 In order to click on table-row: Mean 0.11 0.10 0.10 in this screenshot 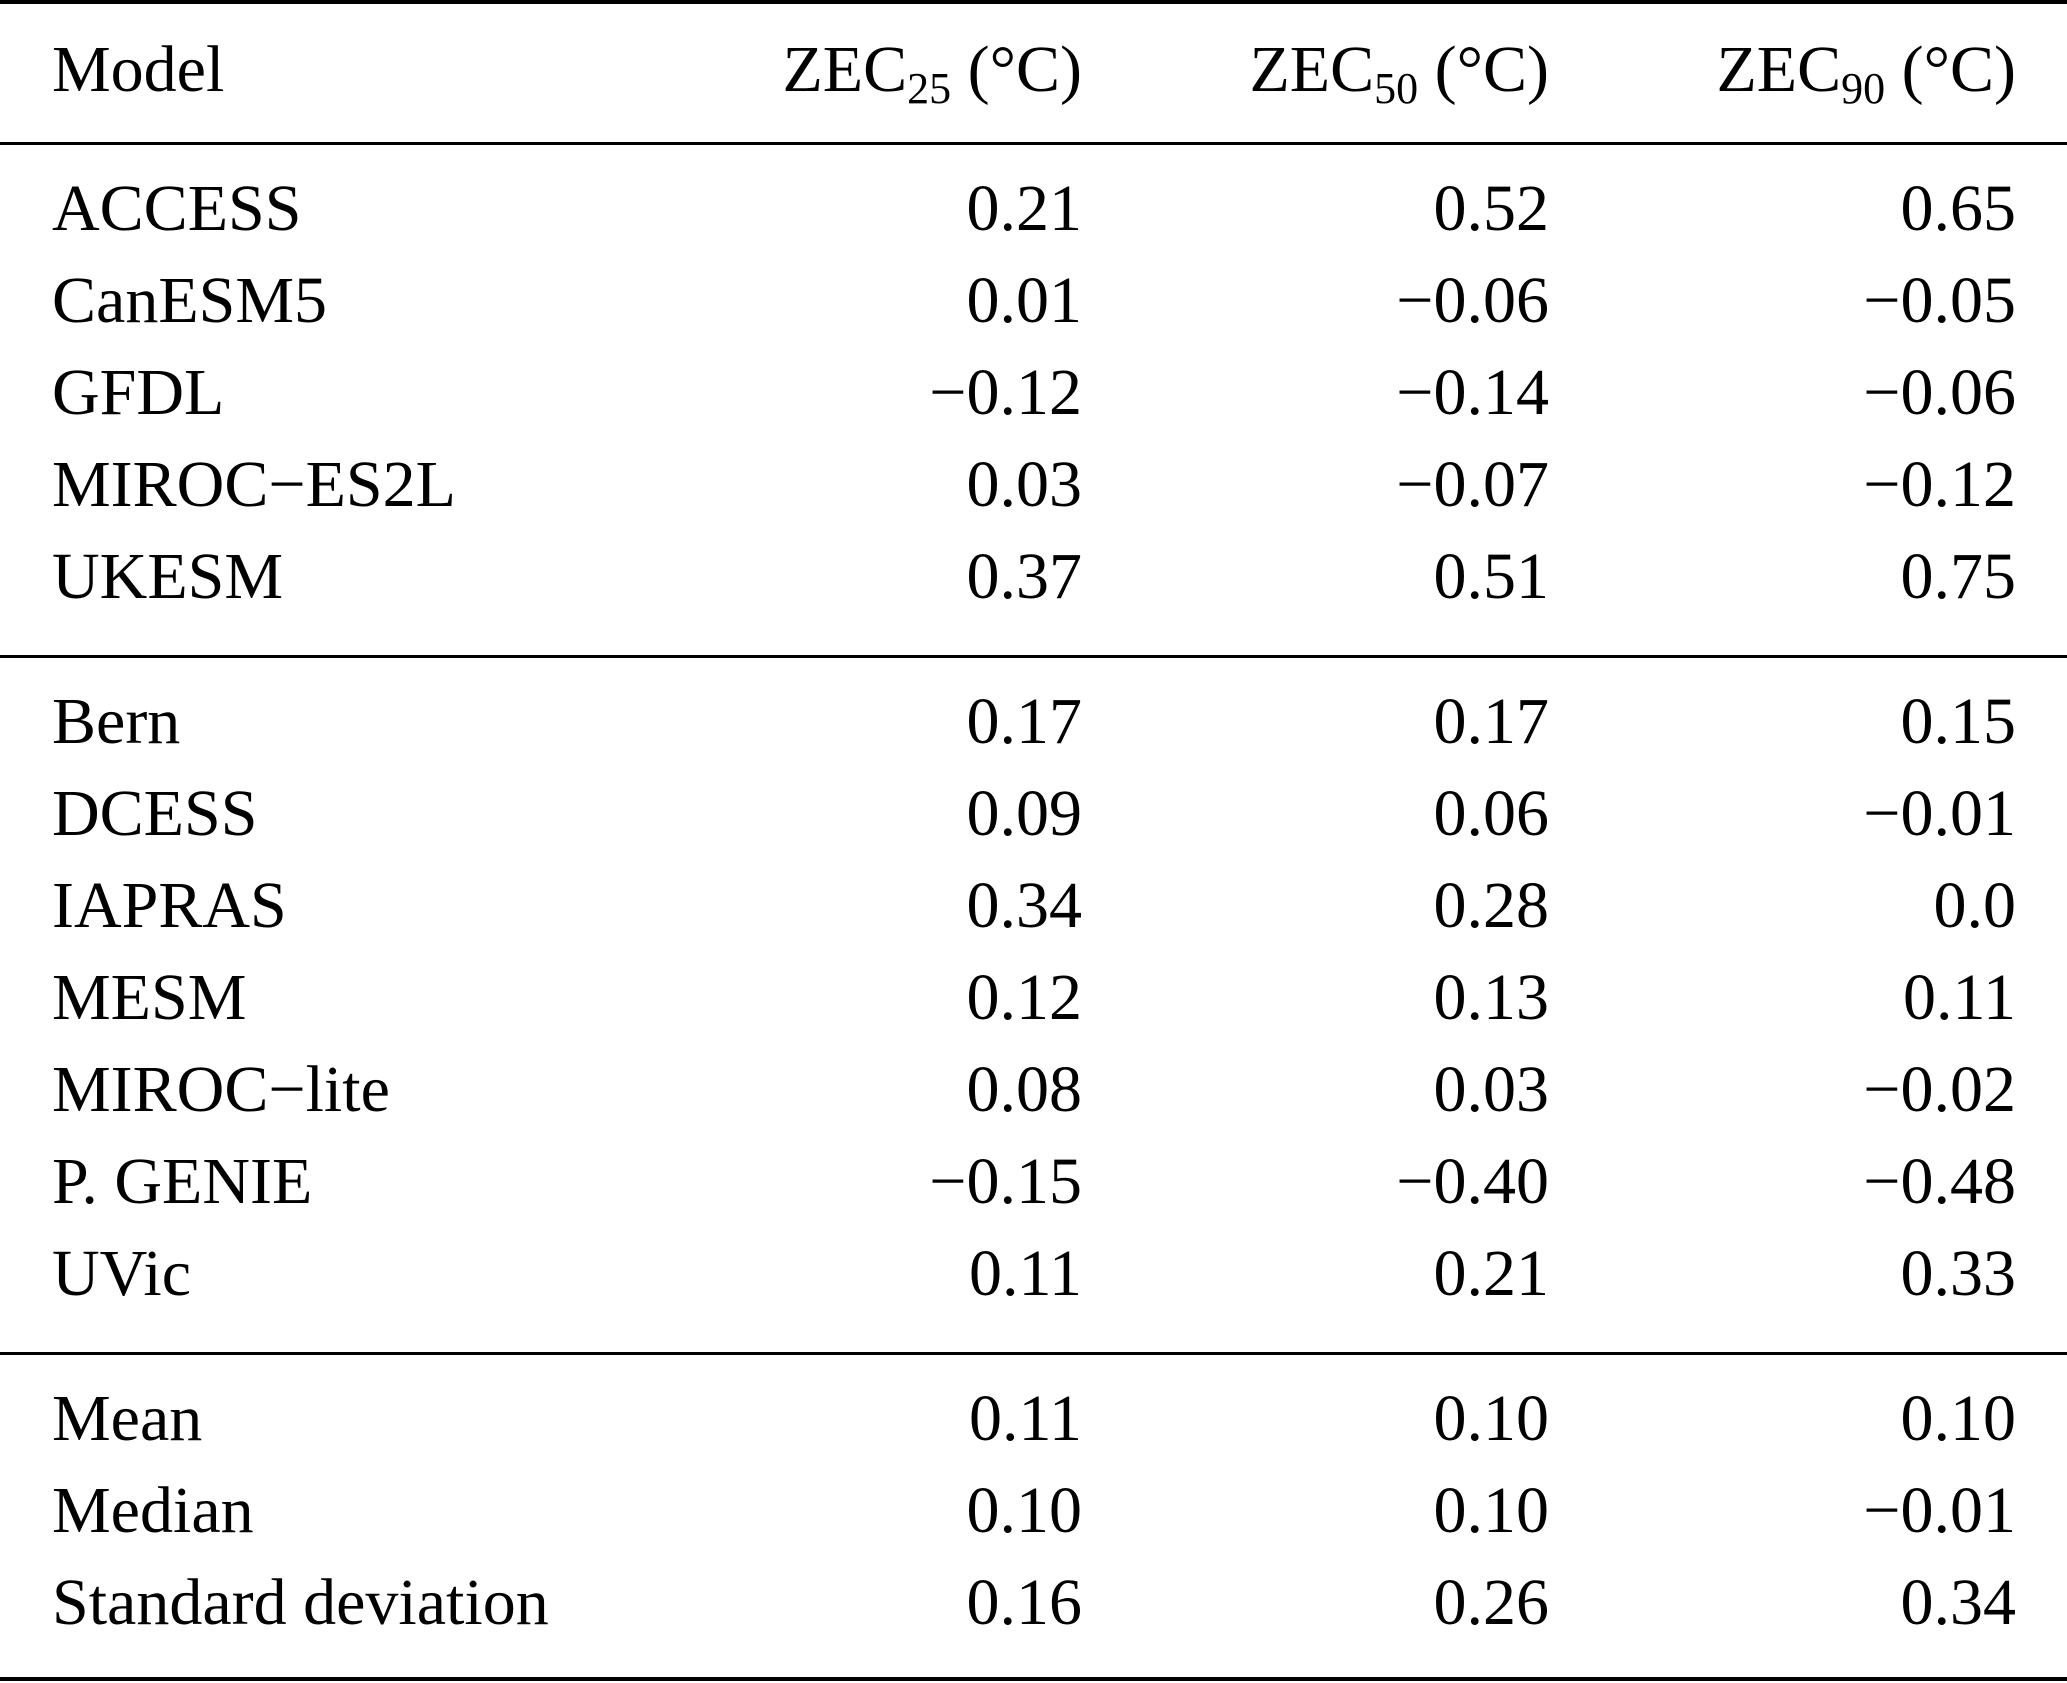, I will do `click(1033, 1419)`.